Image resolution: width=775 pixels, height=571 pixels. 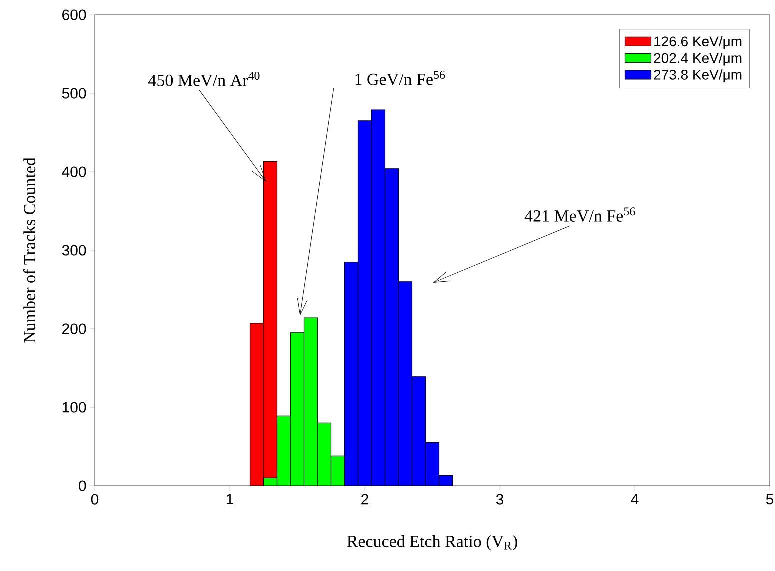 What do you see at coordinates (698, 76) in the screenshot?
I see `legend-label: 273.8 KeV/μm` at bounding box center [698, 76].